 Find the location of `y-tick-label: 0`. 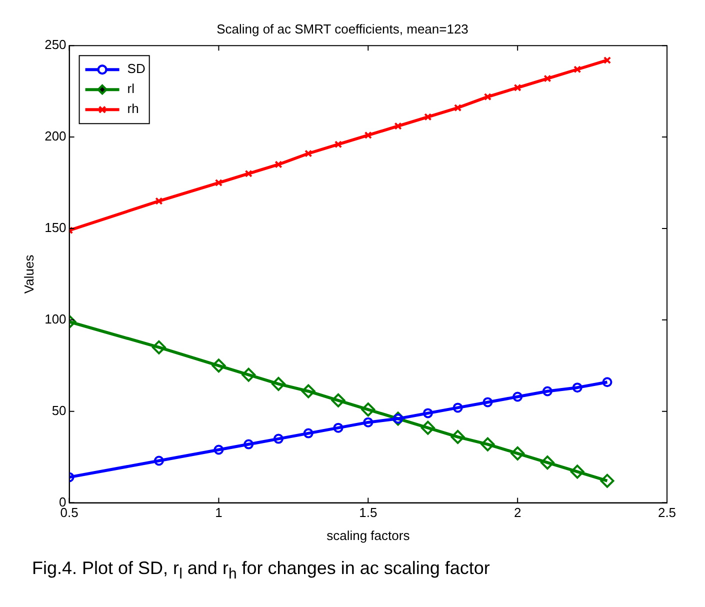

y-tick-label: 0 is located at coordinates (62, 502).